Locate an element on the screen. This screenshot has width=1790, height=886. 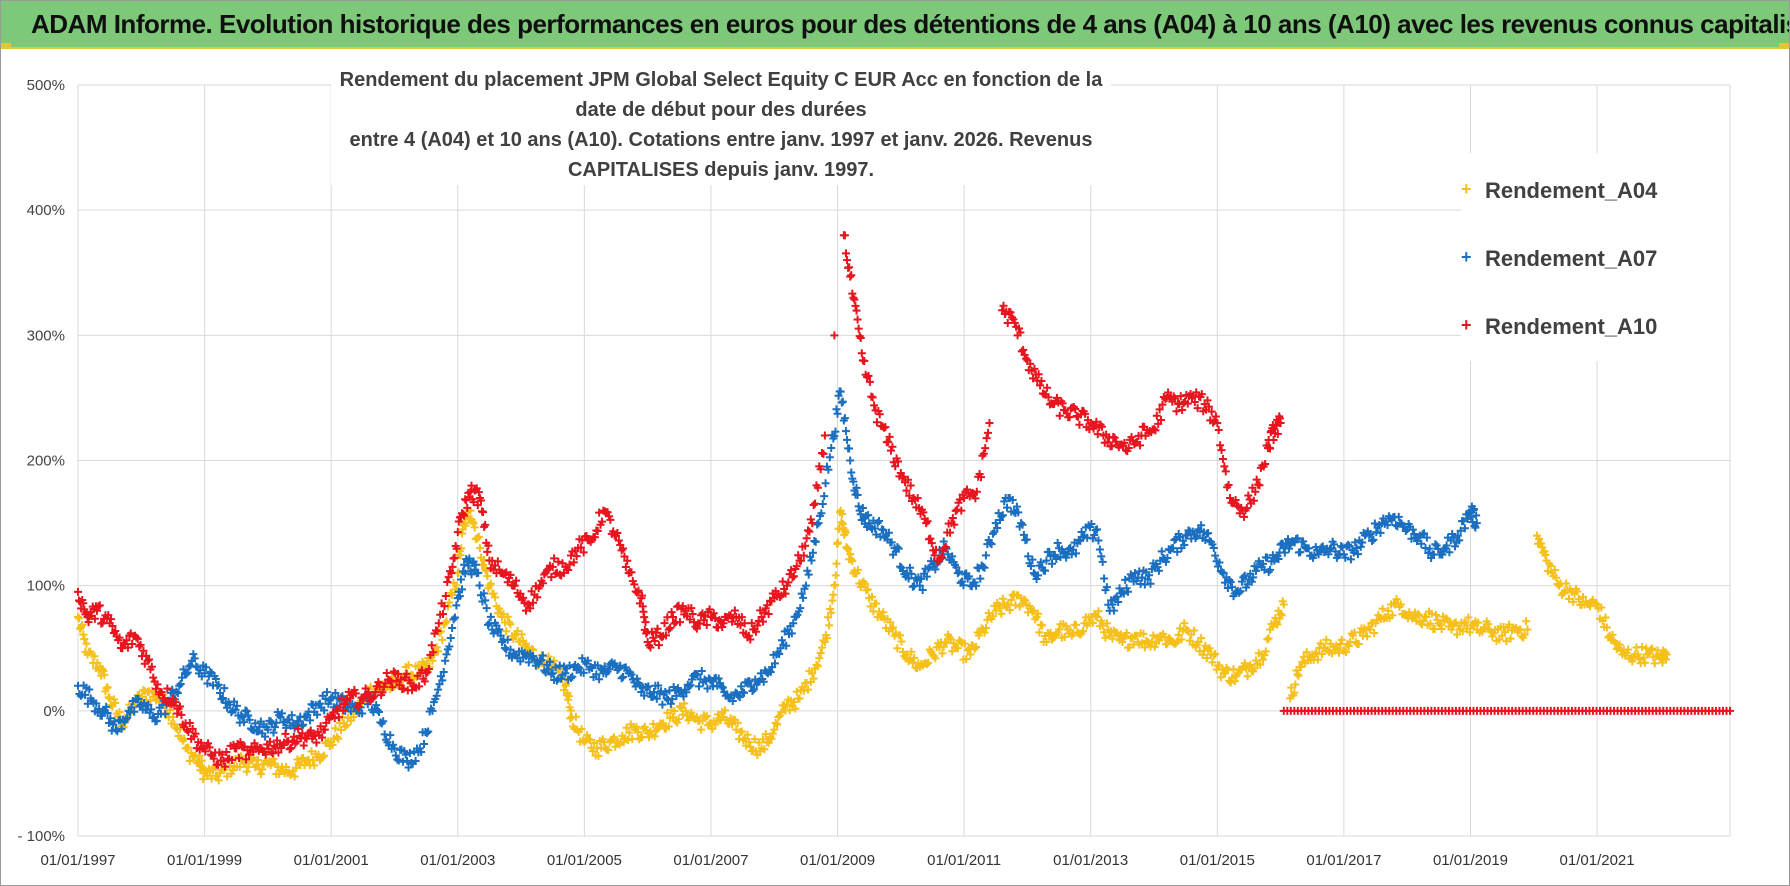
legend-marker-a04: + is located at coordinates (1466, 189).